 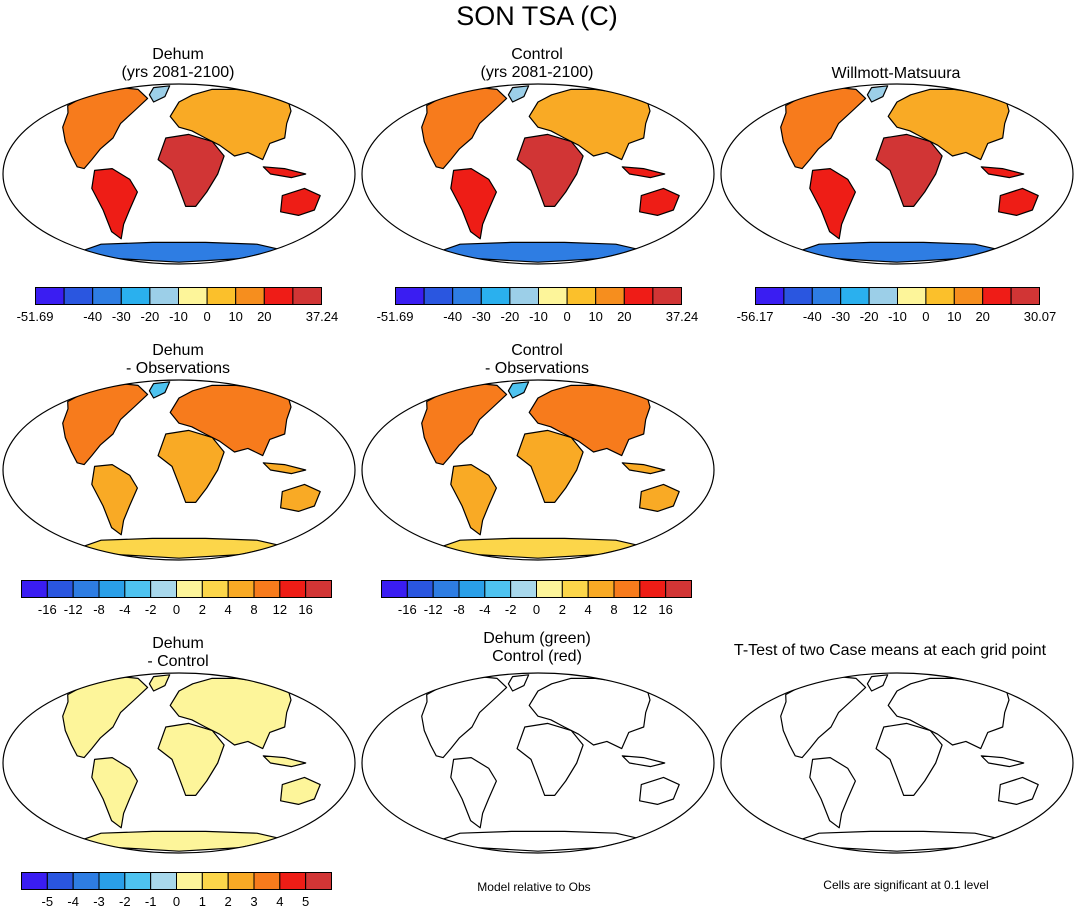 I want to click on colorbar-tick-label: -1, so click(x=150, y=901).